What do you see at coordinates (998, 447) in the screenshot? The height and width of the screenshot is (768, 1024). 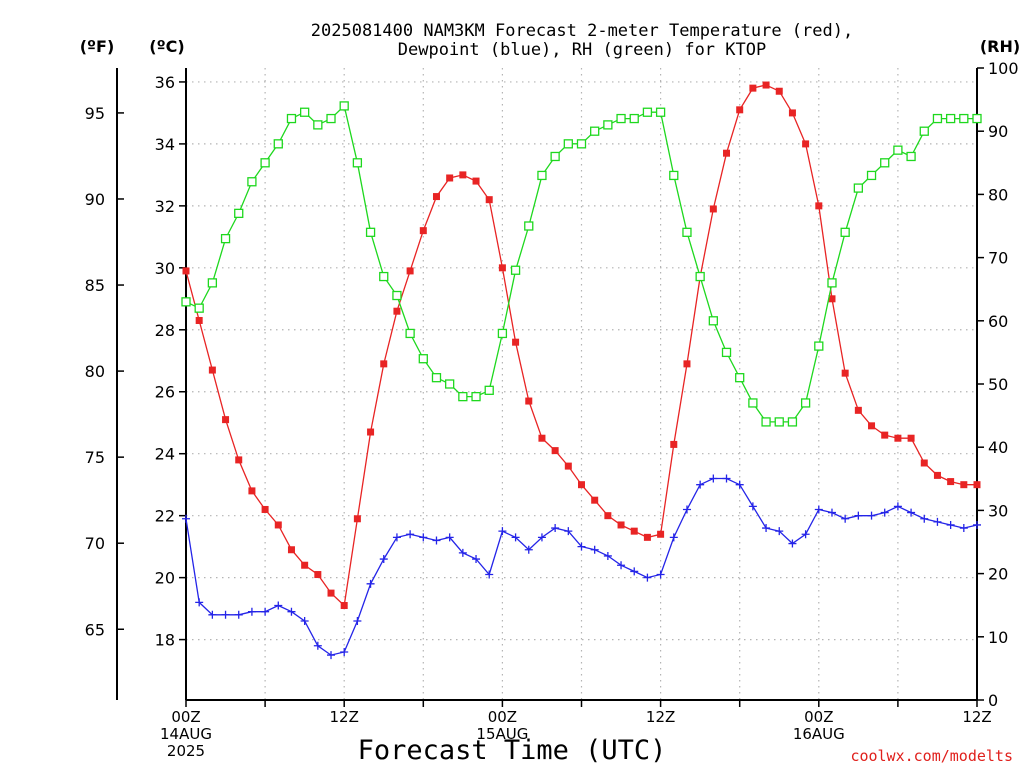 I see `rh-tick-label: 40` at bounding box center [998, 447].